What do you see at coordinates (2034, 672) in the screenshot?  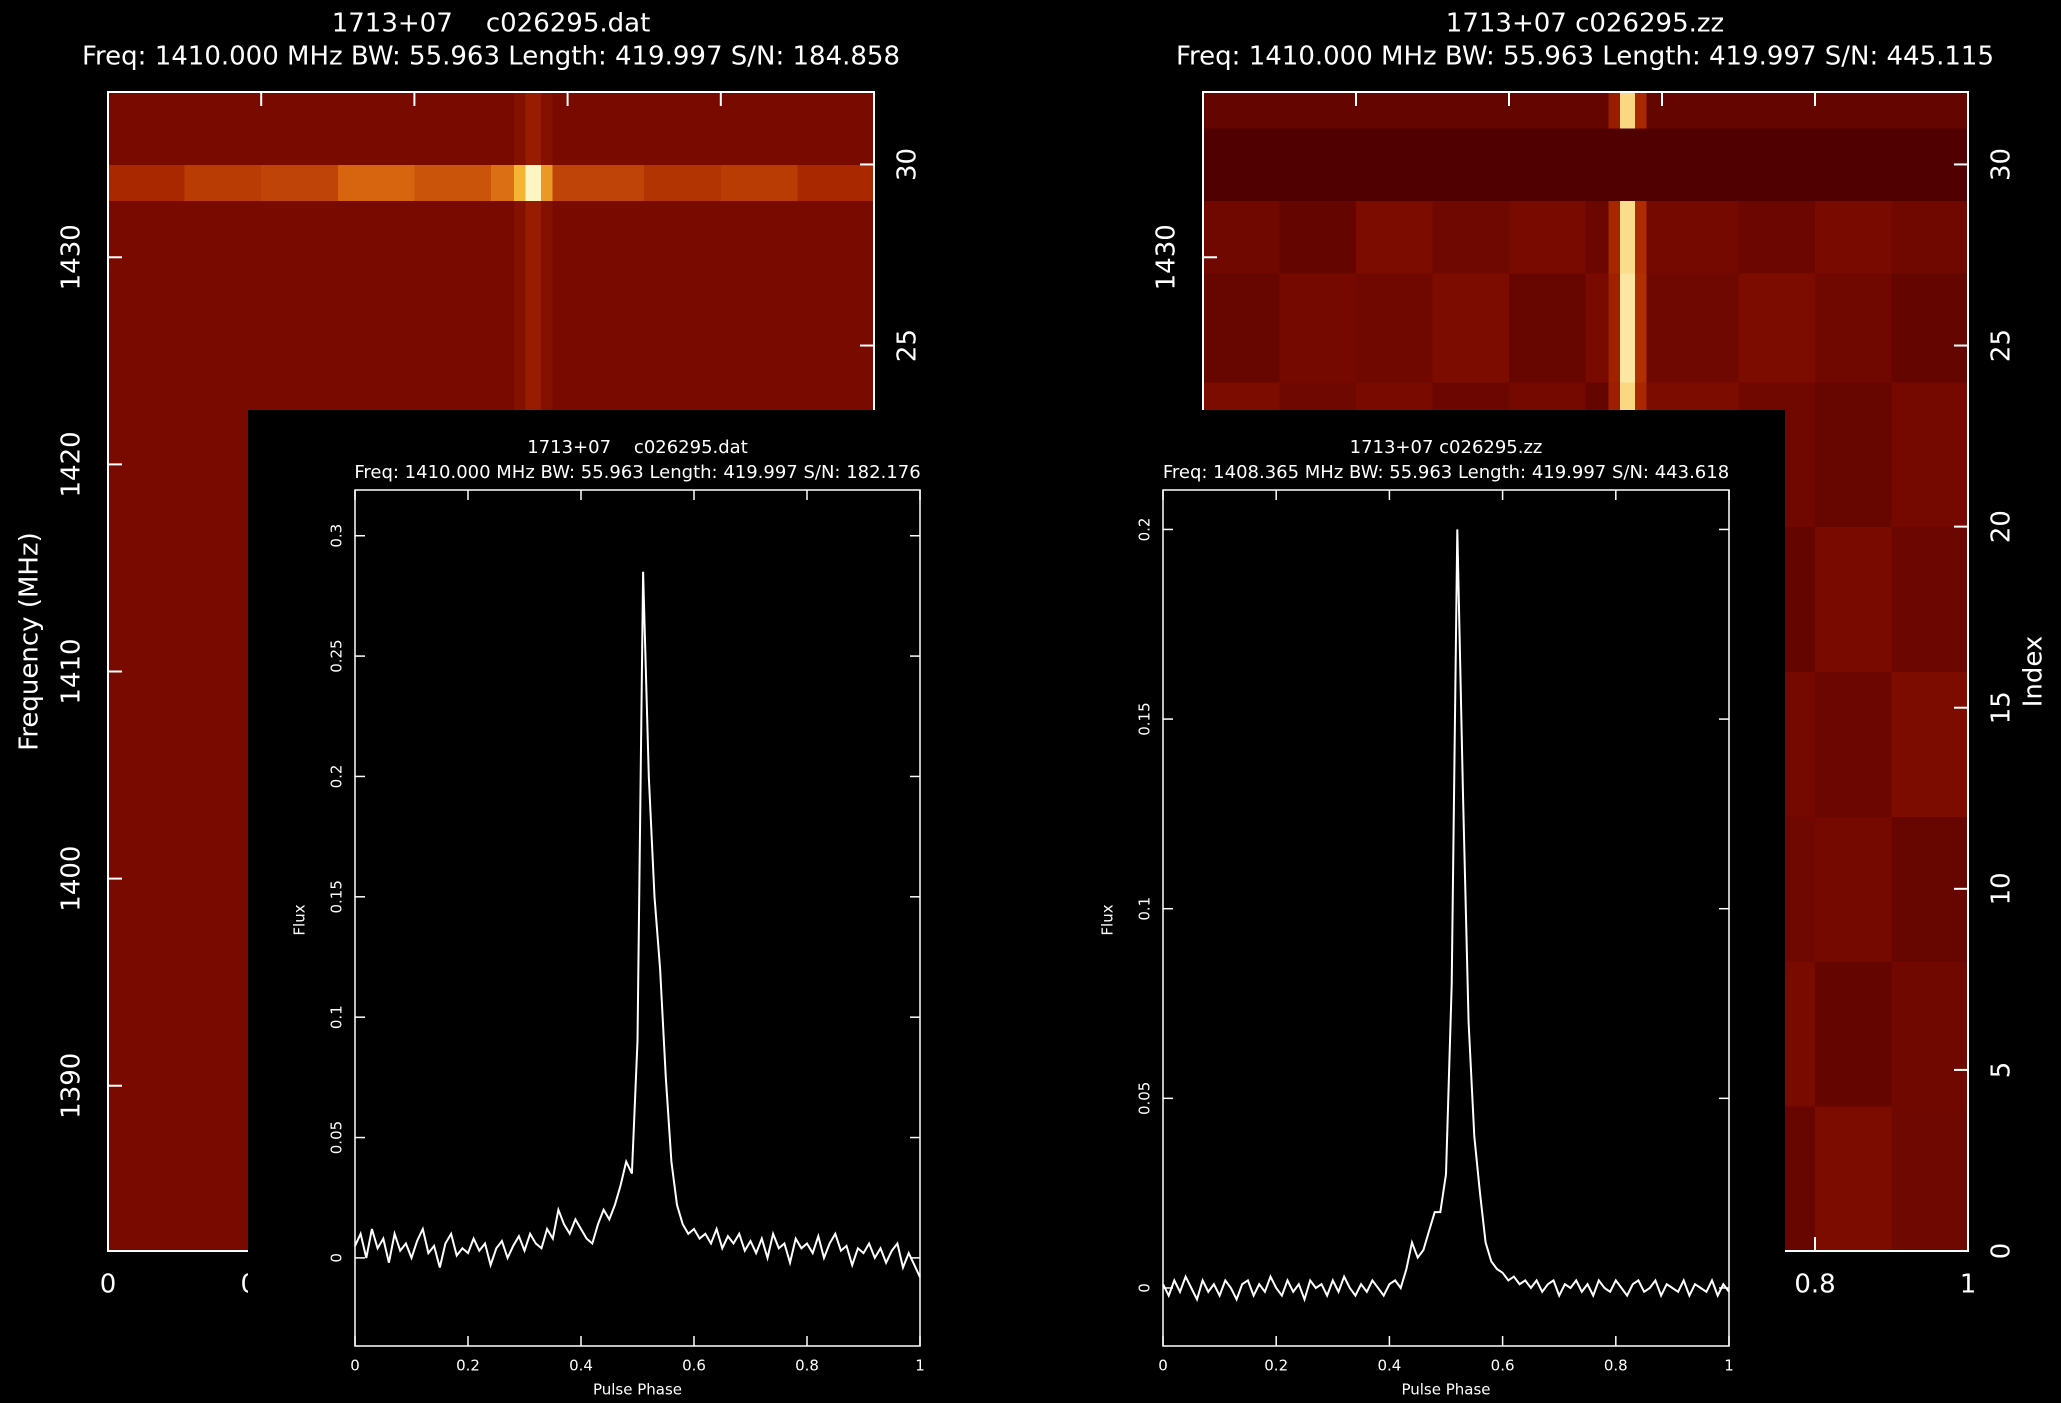 I see `y2-axis-label: Index` at bounding box center [2034, 672].